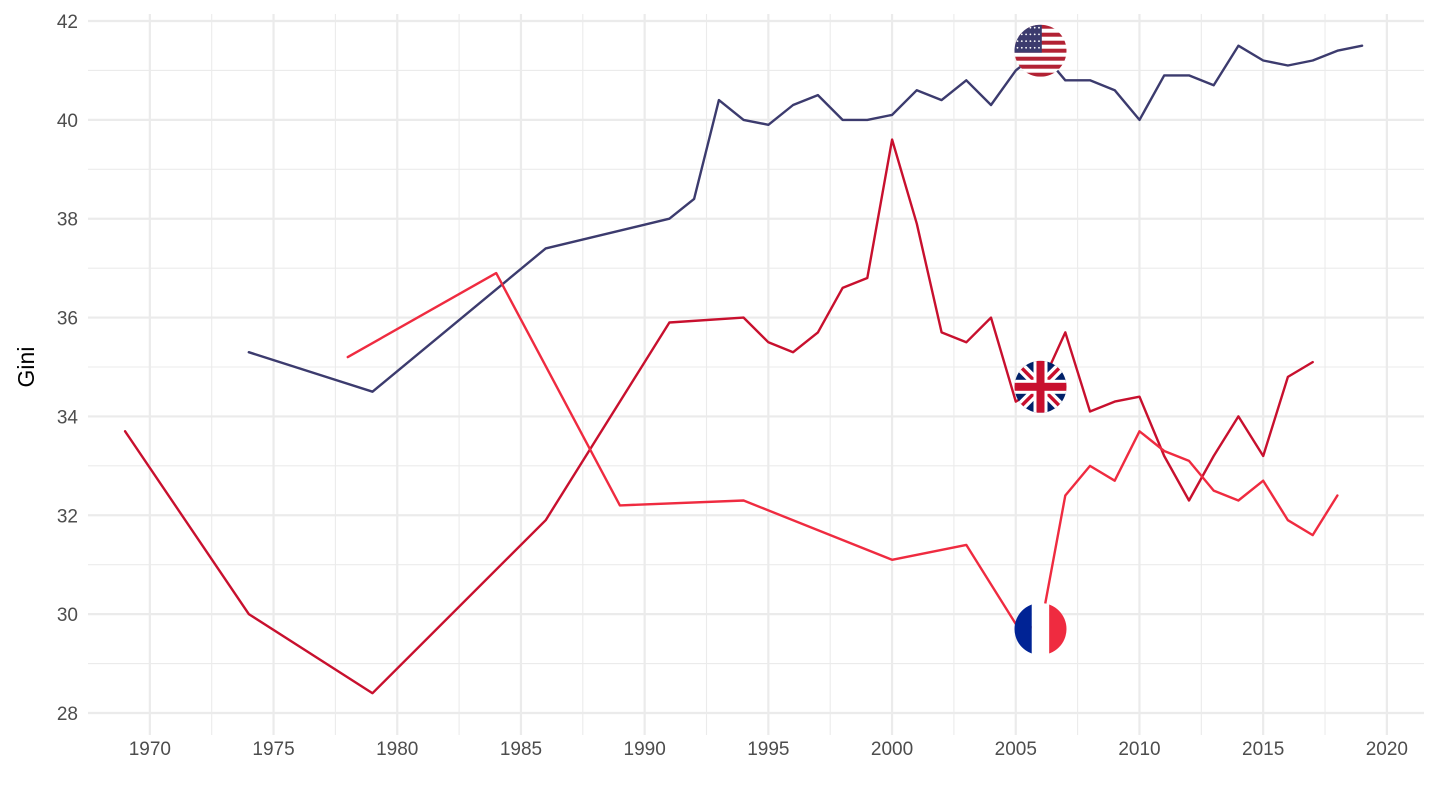 The width and height of the screenshot is (1440, 810). I want to click on x-tick-label: 2000, so click(892, 749).